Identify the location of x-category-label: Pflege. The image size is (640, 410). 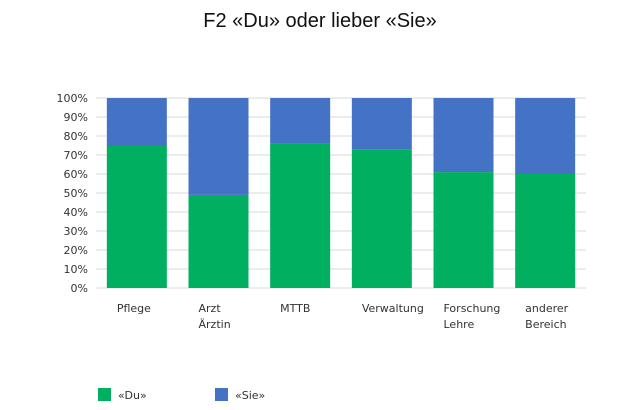
(134, 308).